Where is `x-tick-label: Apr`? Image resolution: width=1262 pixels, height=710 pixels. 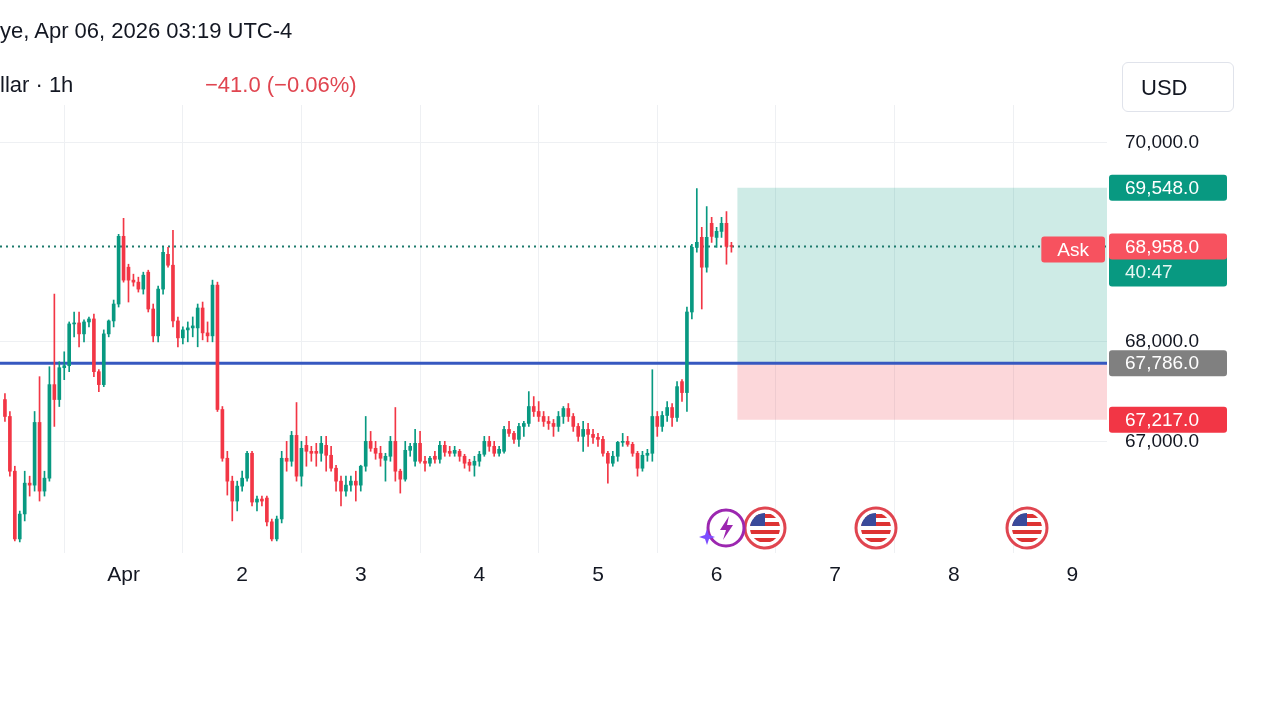 x-tick-label: Apr is located at coordinates (123, 574).